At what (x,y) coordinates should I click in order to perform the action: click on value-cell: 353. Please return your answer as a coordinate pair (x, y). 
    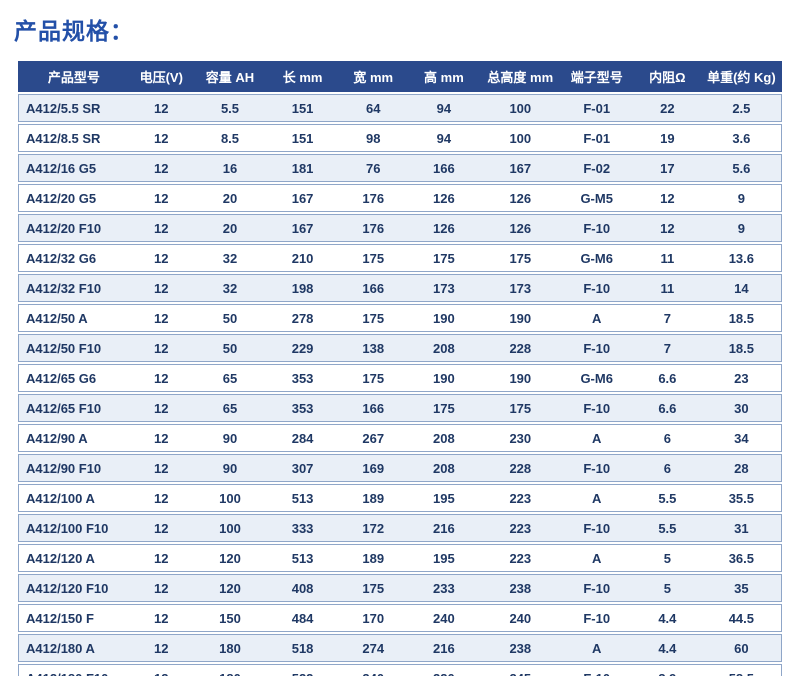
    Looking at the image, I should click on (302, 408).